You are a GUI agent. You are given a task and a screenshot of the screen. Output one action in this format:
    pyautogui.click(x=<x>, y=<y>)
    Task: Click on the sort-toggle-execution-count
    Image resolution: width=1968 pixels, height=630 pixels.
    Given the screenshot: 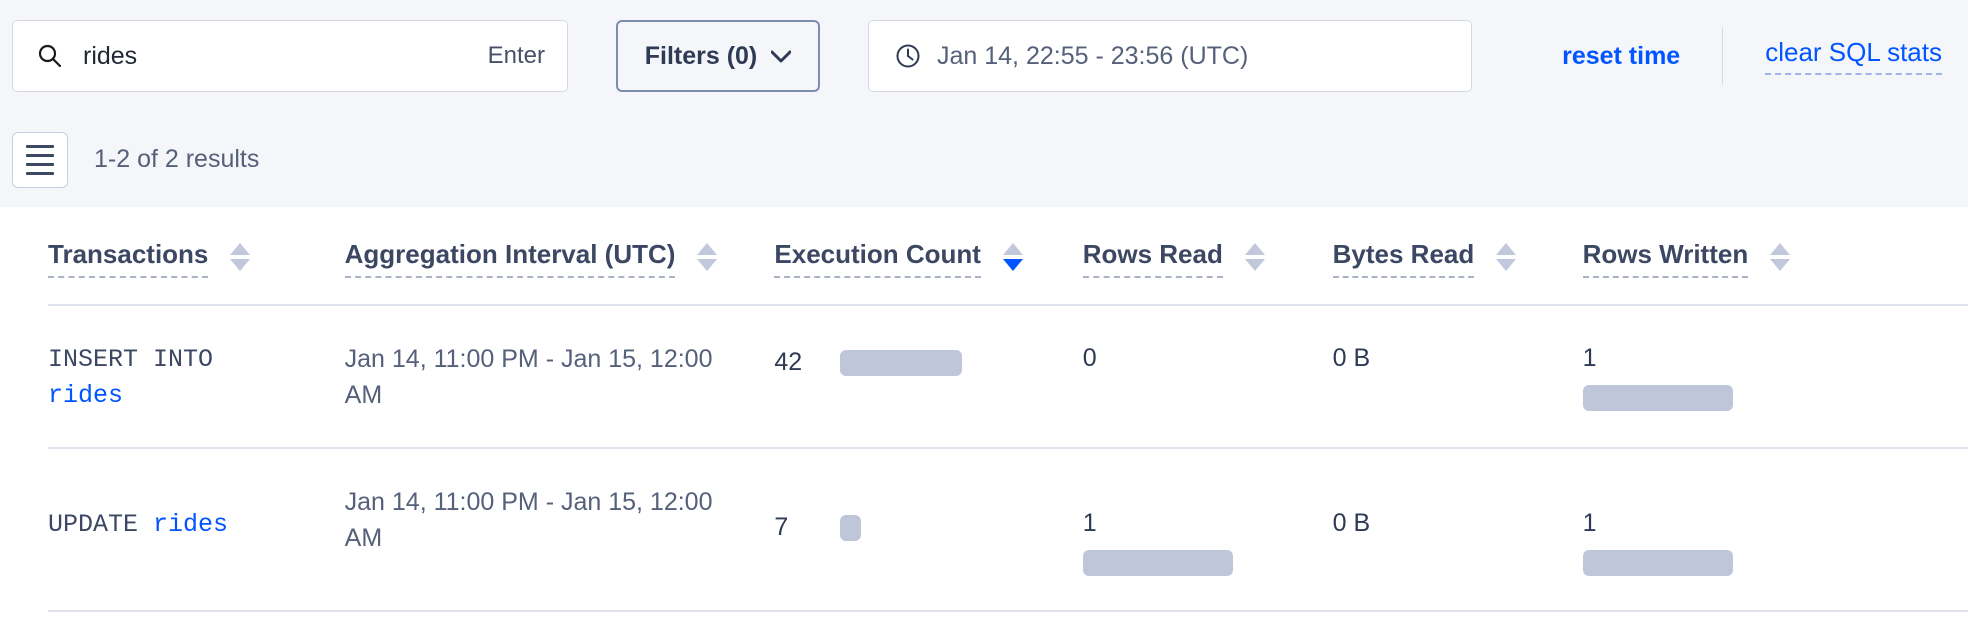 What is the action you would take?
    pyautogui.click(x=1012, y=255)
    